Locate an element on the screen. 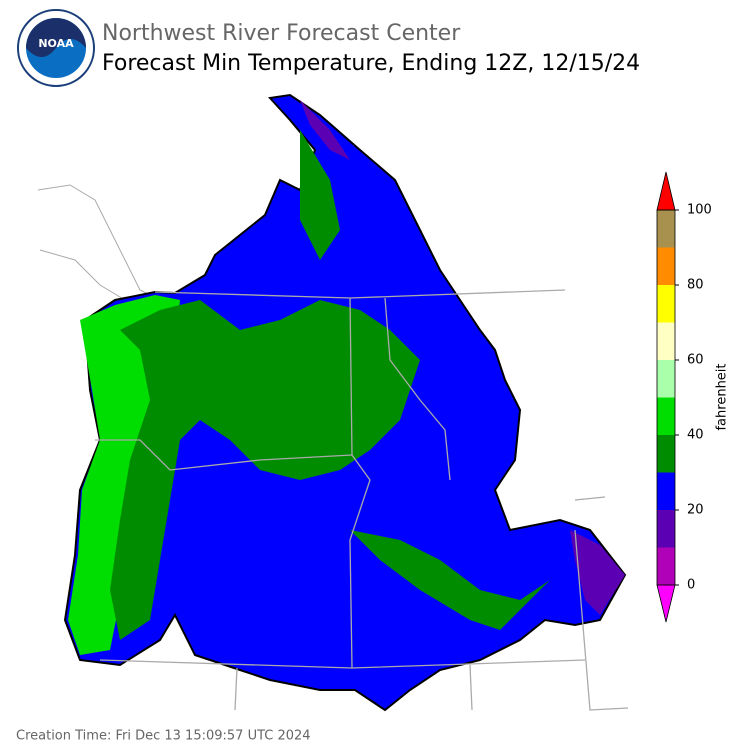  colorbar-tick-label: 80 is located at coordinates (695, 285).